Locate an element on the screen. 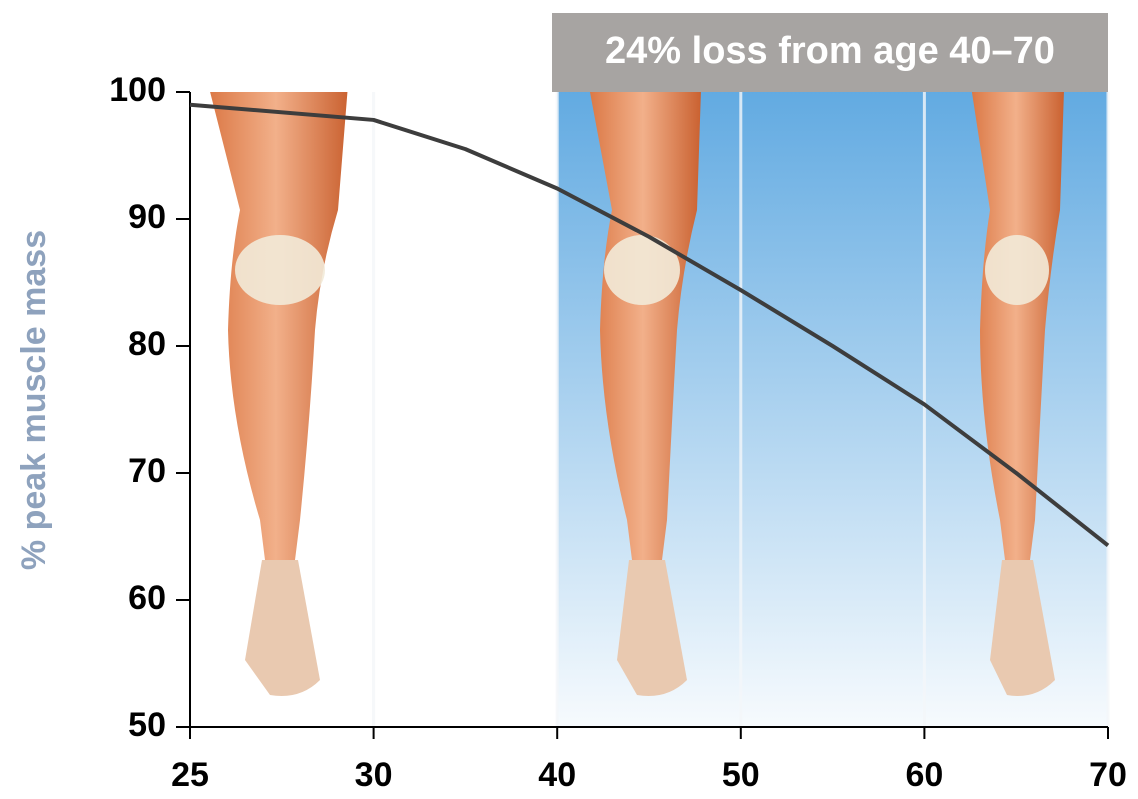 This screenshot has width=1138, height=799. y-tick-label: 100 is located at coordinates (137, 90).